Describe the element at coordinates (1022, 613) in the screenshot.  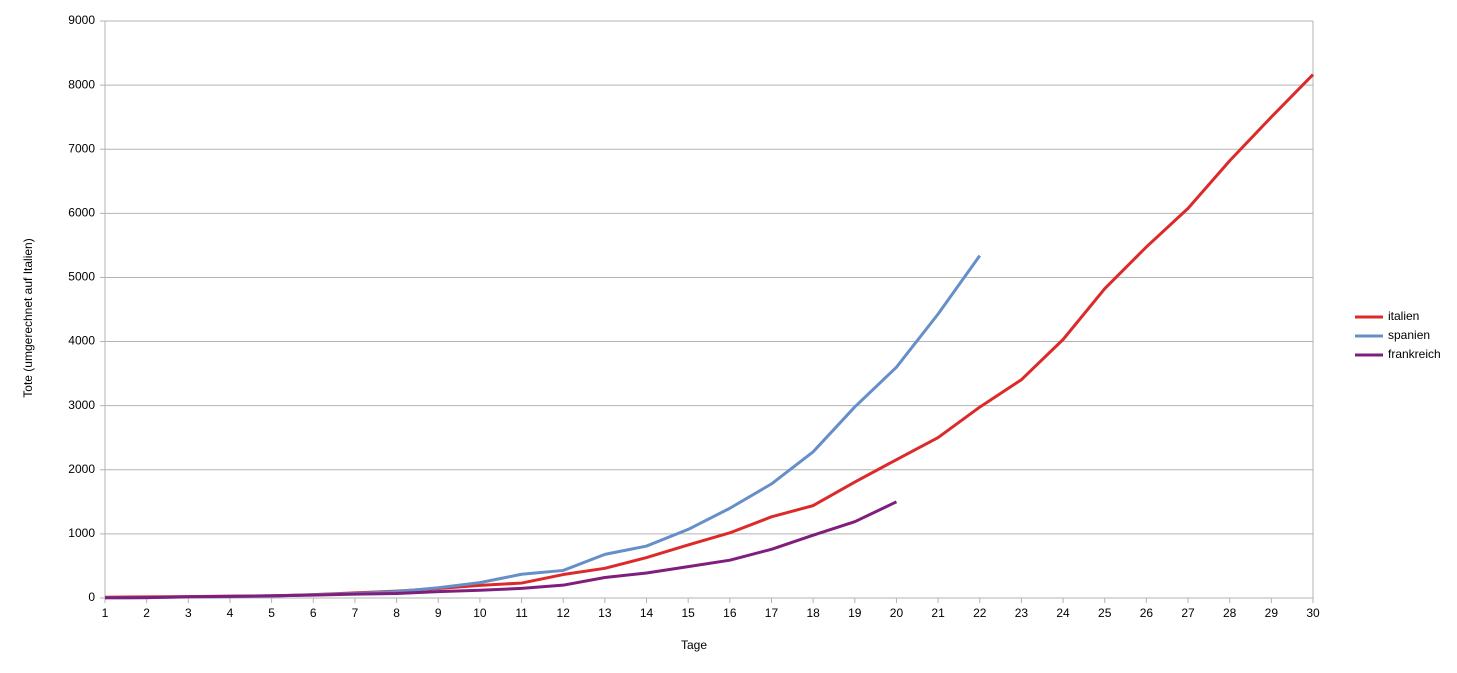
I see `x-tick-label: 23` at that location.